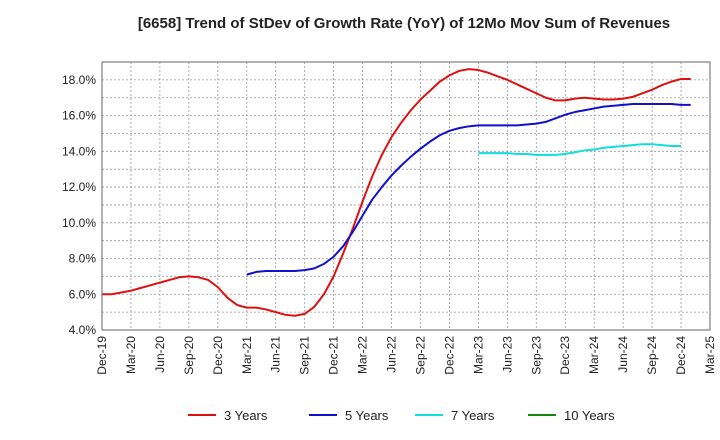 This screenshot has height=440, width=720. What do you see at coordinates (565, 355) in the screenshot?
I see `x-tick-label: Dec-23` at bounding box center [565, 355].